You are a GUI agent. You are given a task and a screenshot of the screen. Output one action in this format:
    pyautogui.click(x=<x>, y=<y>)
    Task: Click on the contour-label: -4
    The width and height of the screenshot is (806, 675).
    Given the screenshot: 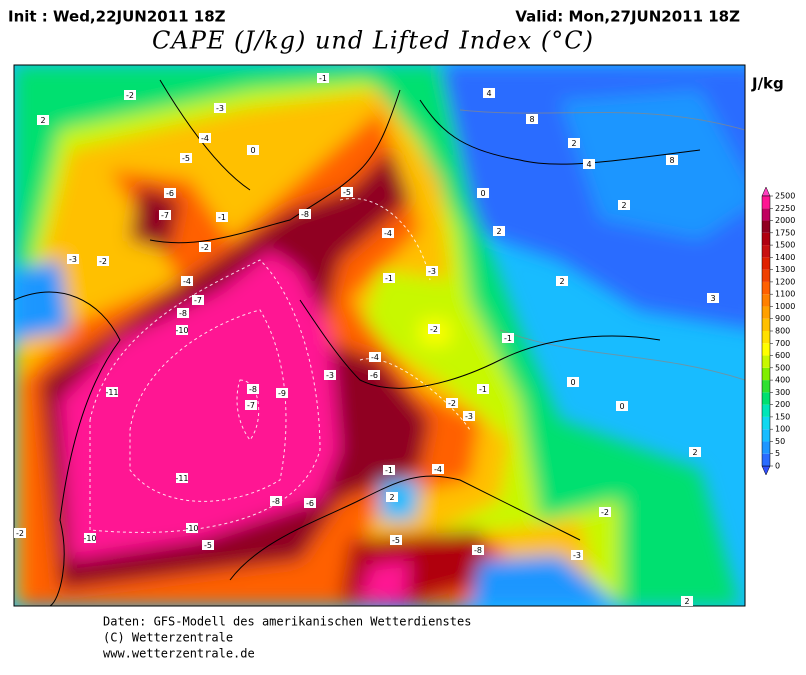 What is the action you would take?
    pyautogui.click(x=438, y=469)
    